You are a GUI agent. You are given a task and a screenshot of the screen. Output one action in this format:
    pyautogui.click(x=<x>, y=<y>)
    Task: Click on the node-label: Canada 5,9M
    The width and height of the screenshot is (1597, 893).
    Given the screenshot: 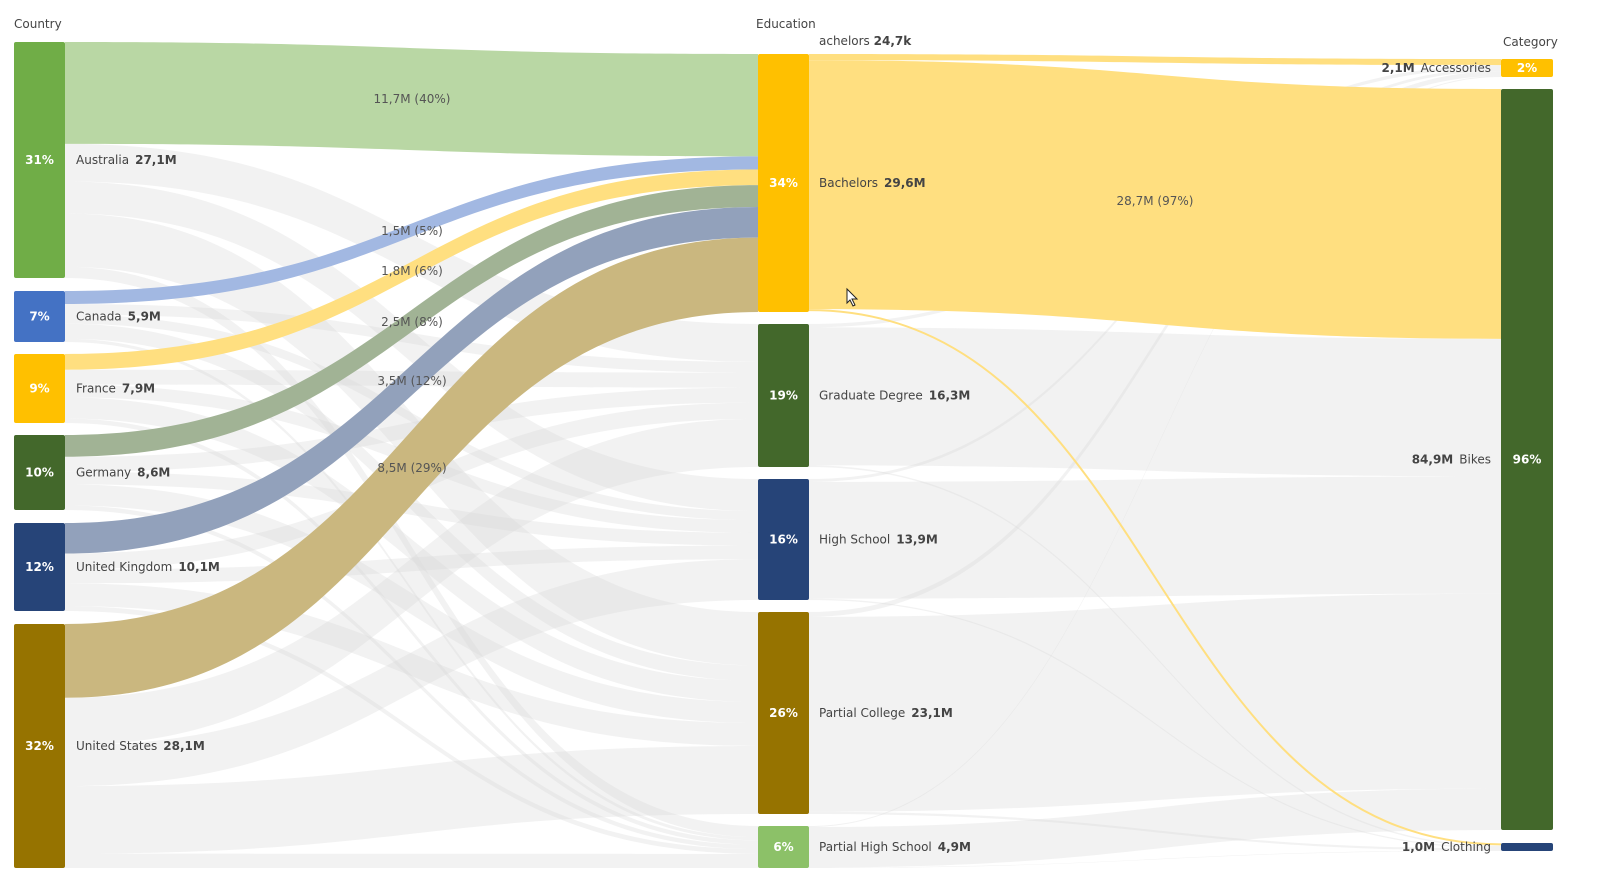 What is the action you would take?
    pyautogui.click(x=118, y=317)
    